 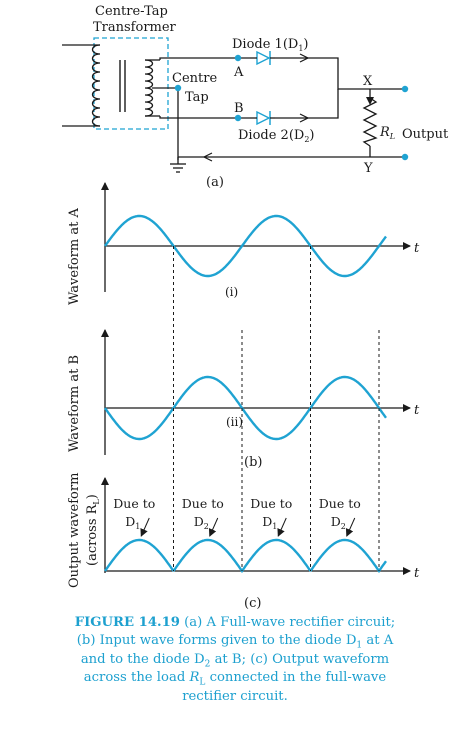 I want to click on centre-tap-dot, so click(x=178, y=88).